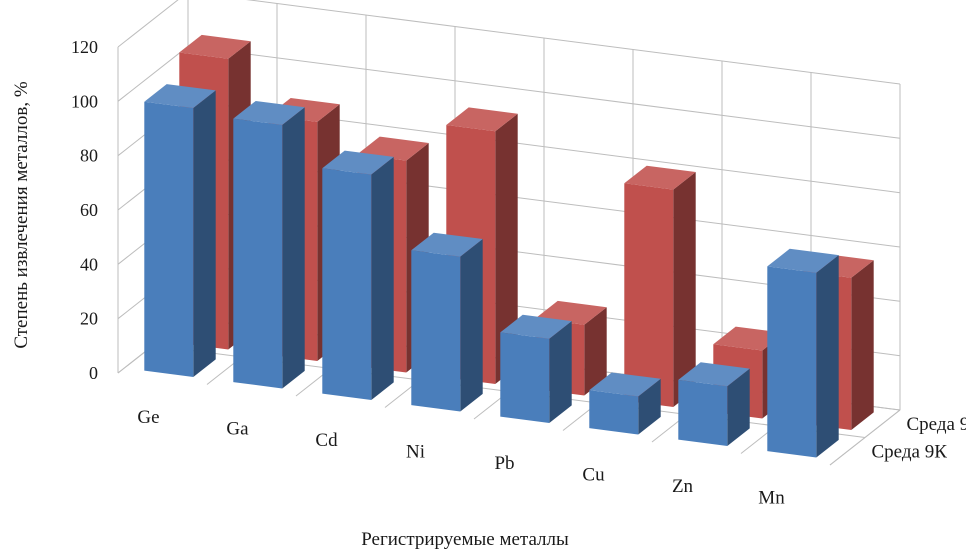 This screenshot has width=966, height=556. What do you see at coordinates (910, 451) in the screenshot?
I see `series-label-0: Среда 9К` at bounding box center [910, 451].